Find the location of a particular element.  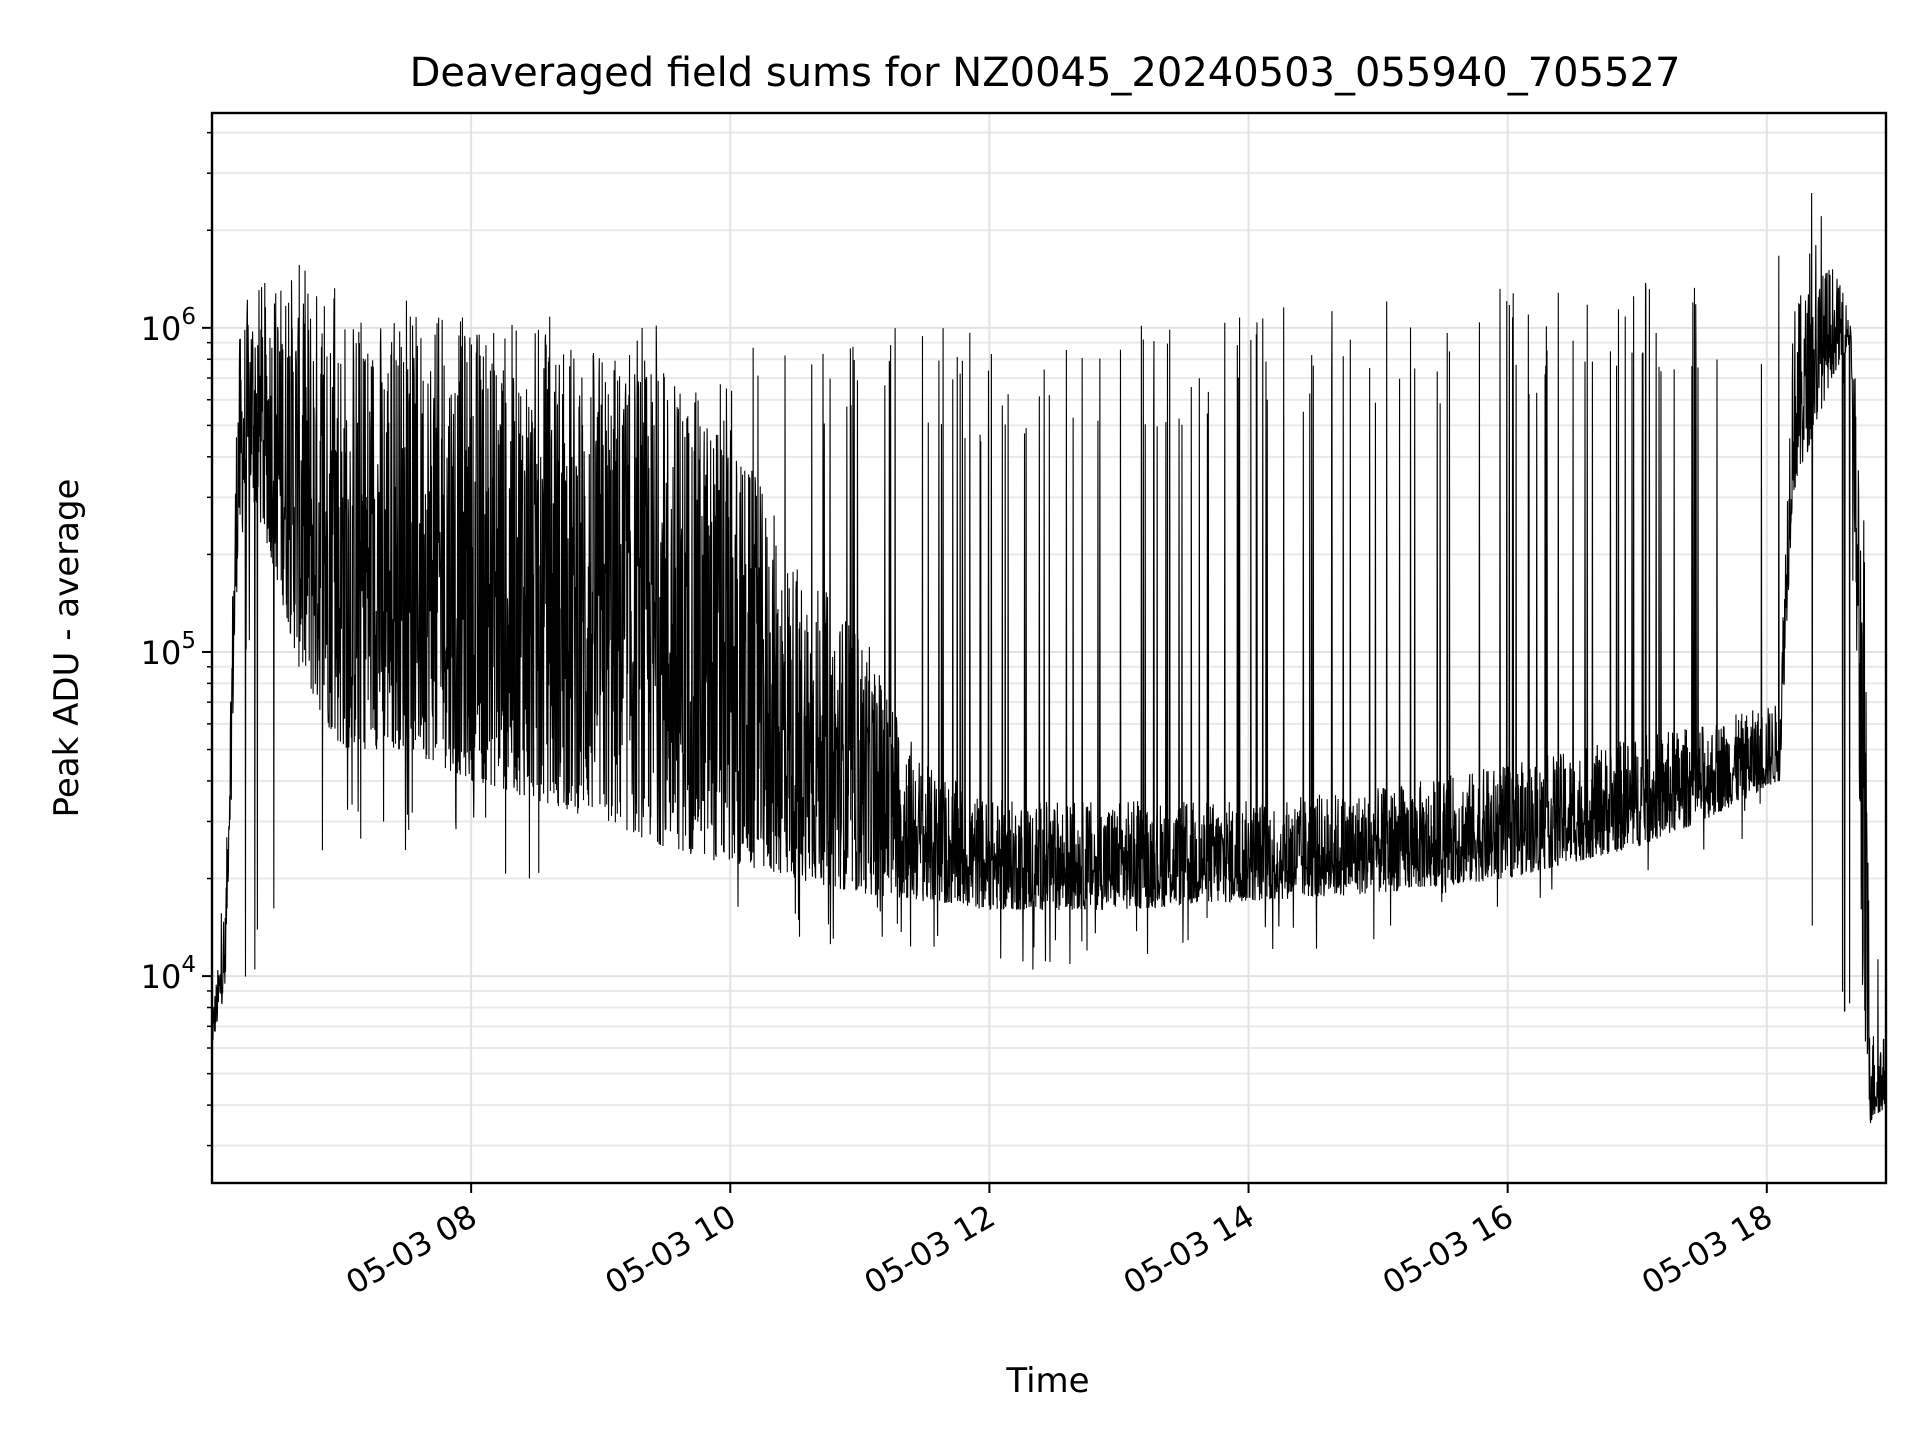

y-tick-label: 10⁶ is located at coordinates (168, 326).